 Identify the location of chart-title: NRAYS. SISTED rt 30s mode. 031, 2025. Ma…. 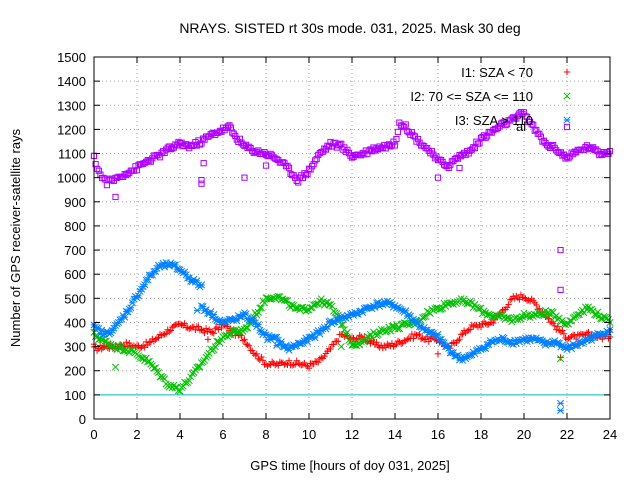
(349, 28).